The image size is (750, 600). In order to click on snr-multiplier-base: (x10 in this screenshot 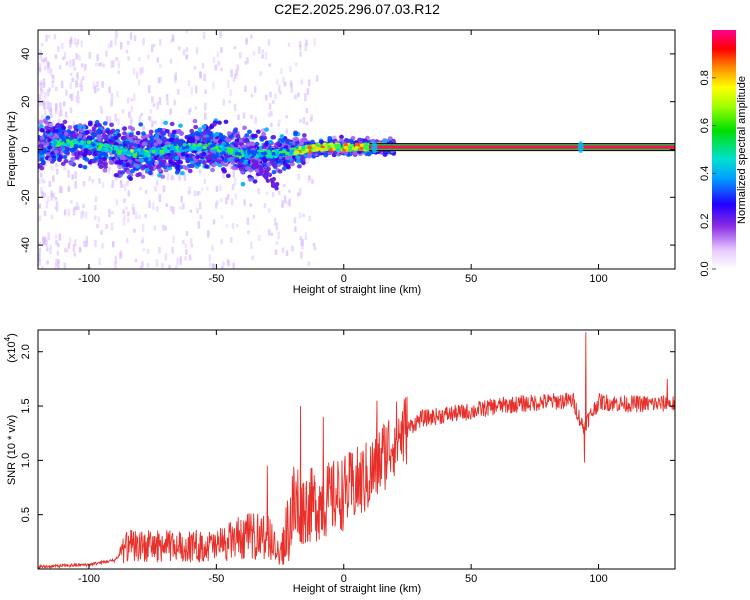, I will do `click(12, 351)`.